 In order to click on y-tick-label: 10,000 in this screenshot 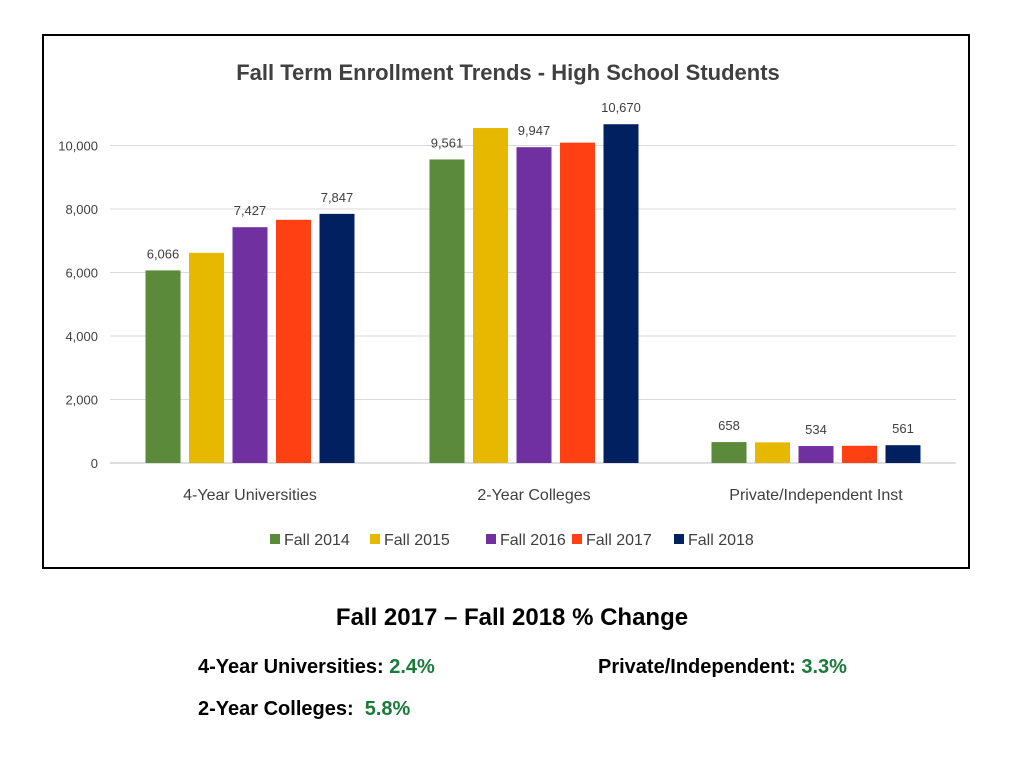, I will do `click(78, 146)`.